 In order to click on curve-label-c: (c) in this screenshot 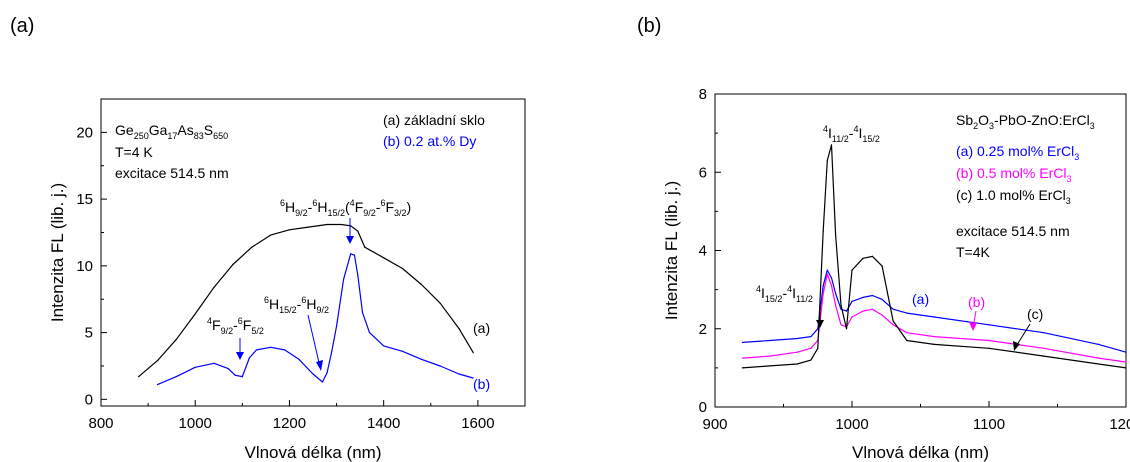, I will do `click(1035, 314)`.